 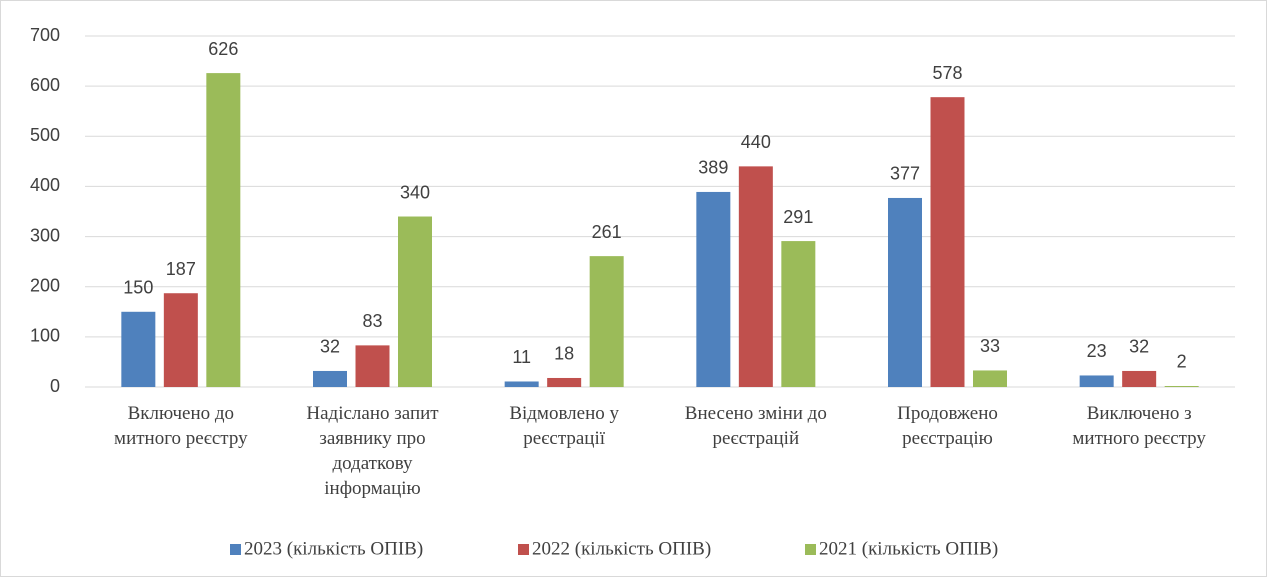 I want to click on y-tick-label: 200, so click(x=45, y=285).